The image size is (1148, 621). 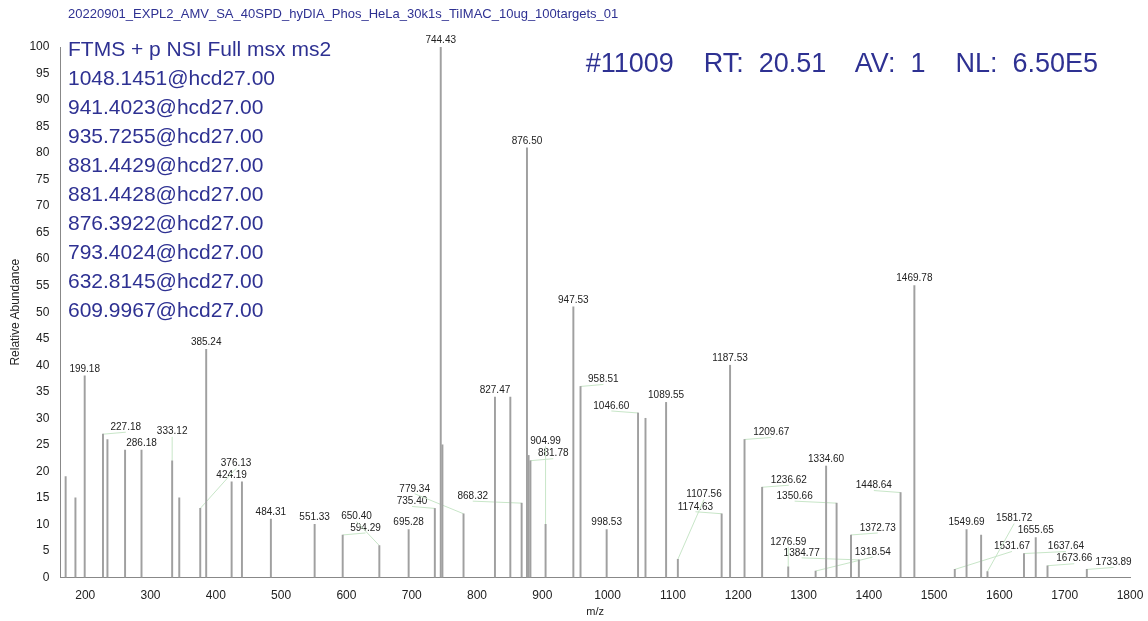 I want to click on annotation: 941.4023@hcd27.00, so click(x=166, y=107).